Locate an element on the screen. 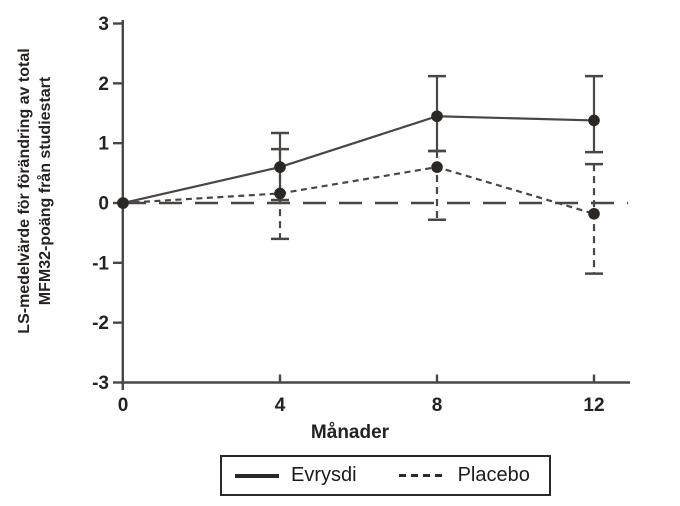  legend-label-placebo: Placebo is located at coordinates (493, 475).